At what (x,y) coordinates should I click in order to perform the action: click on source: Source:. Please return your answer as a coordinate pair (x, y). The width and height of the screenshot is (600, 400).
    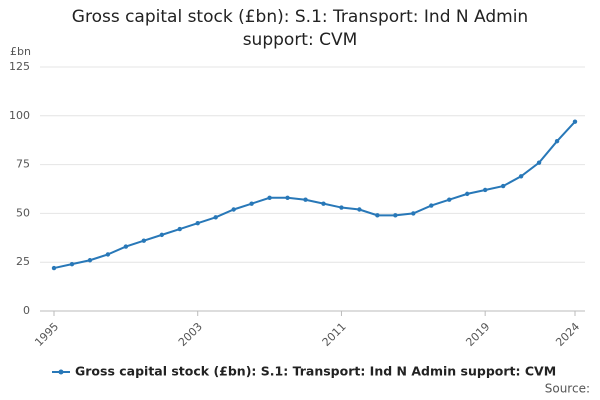
    Looking at the image, I should click on (567, 389).